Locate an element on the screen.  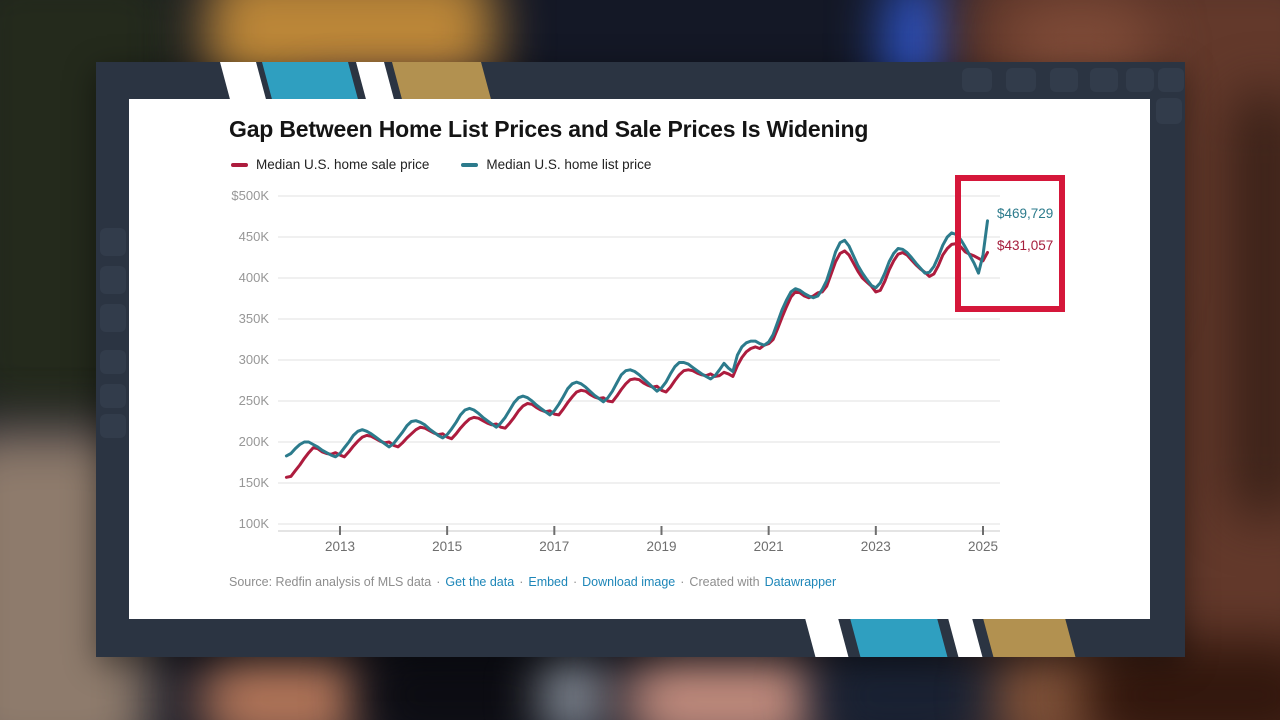
top-stripe-teal is located at coordinates (310, 81).